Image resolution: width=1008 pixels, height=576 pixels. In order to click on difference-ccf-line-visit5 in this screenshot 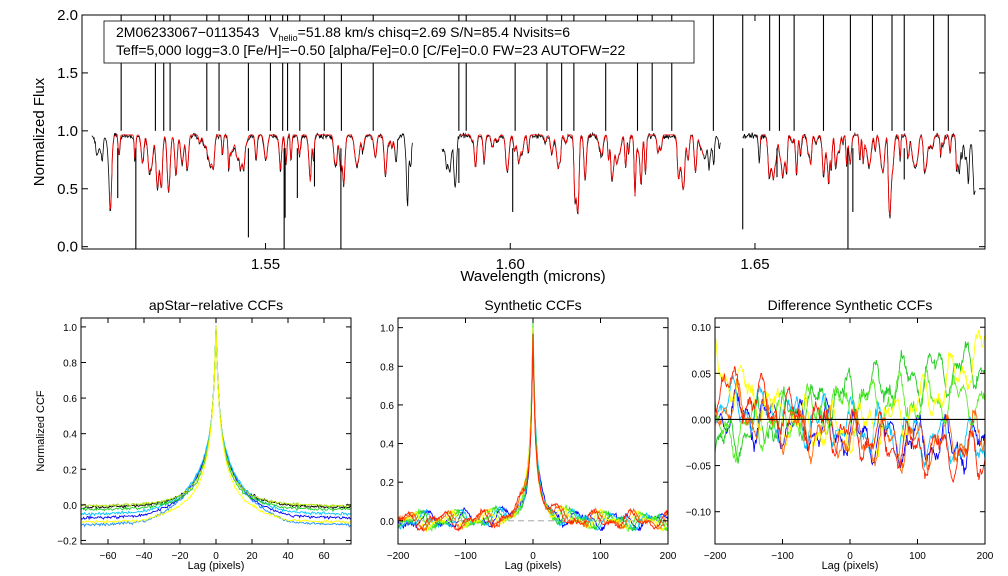, I will do `click(850, 393)`.